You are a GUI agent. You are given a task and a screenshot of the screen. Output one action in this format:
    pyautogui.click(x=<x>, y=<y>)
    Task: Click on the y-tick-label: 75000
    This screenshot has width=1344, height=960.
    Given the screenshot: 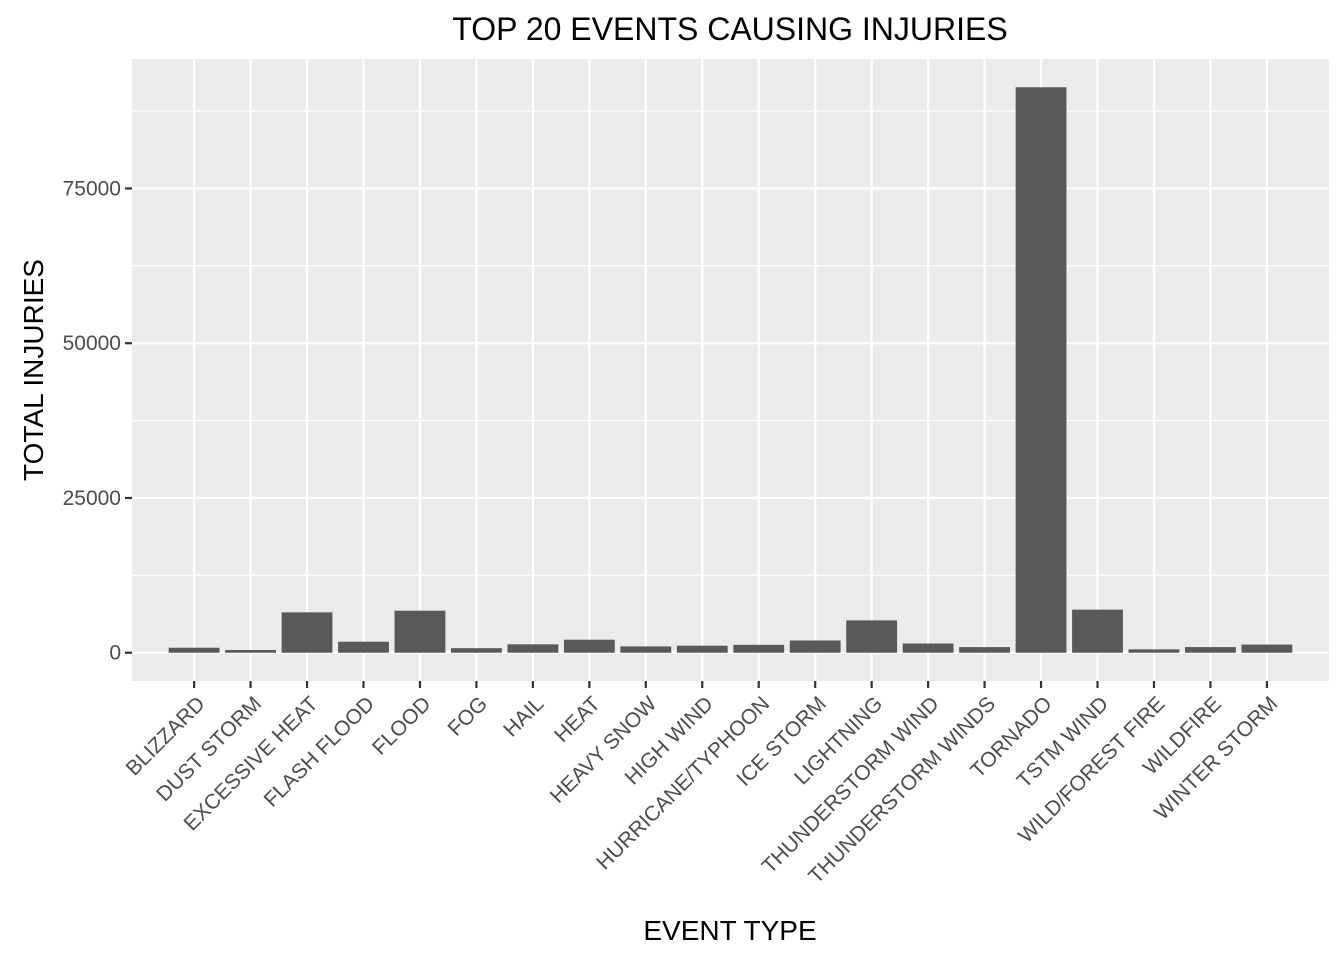 What is the action you would take?
    pyautogui.click(x=92, y=188)
    